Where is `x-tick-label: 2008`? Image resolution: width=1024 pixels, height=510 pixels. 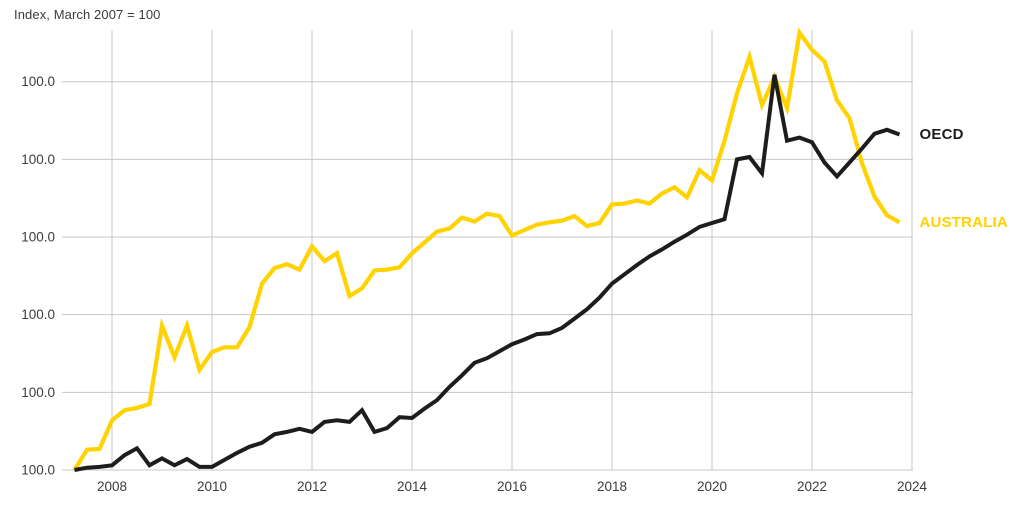 x-tick-label: 2008 is located at coordinates (112, 486).